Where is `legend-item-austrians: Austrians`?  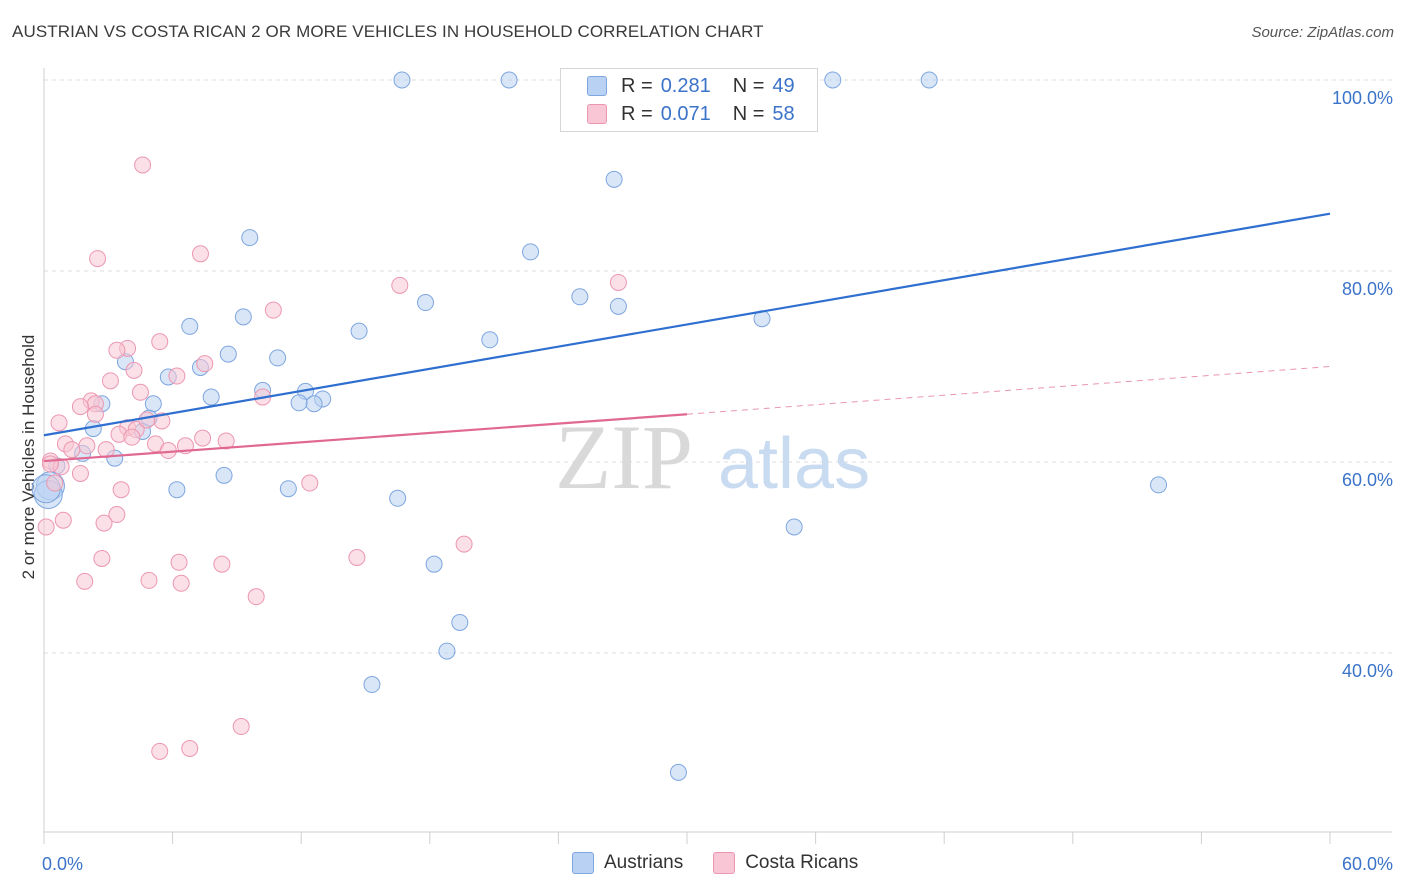
legend-item-austrians: Austrians is located at coordinates (627, 863).